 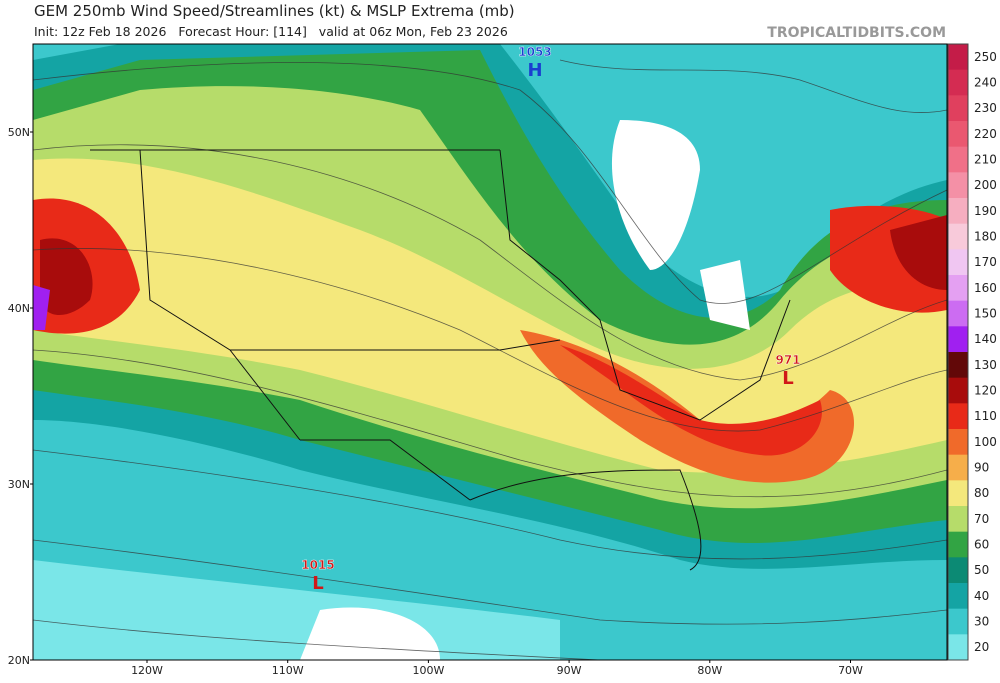 I want to click on colorbar-label: 190, so click(x=985, y=211).